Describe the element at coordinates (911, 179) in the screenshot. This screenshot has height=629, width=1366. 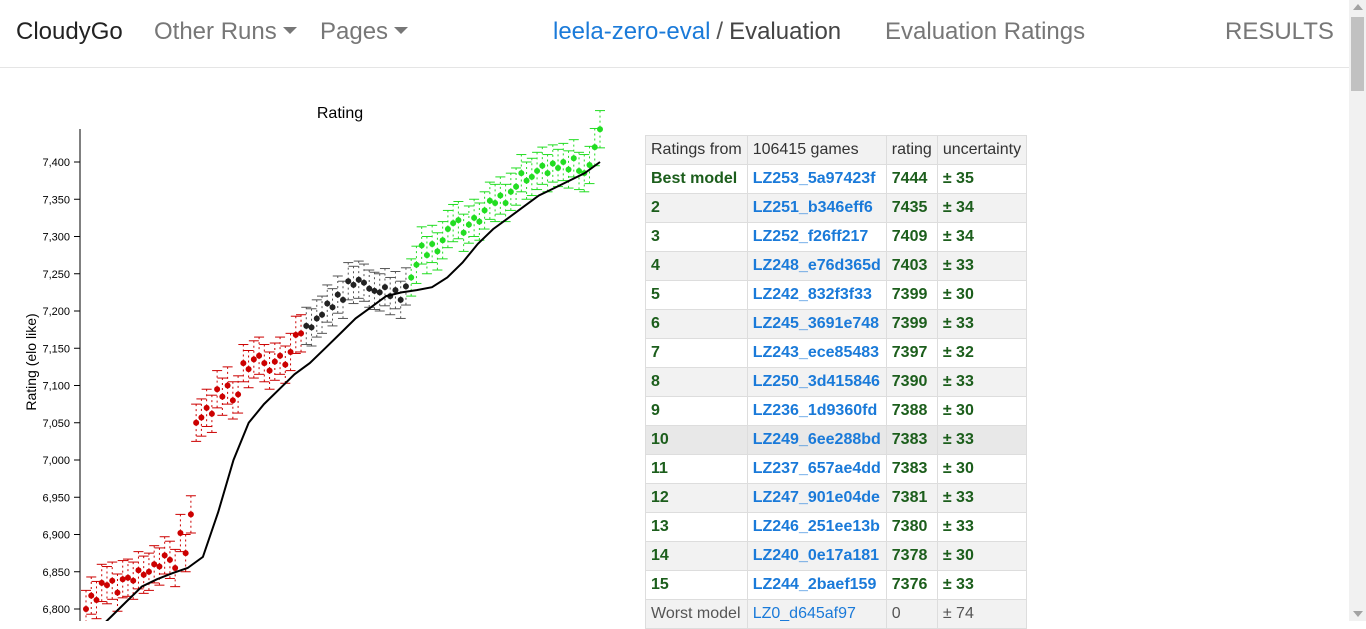
I see `rating-cell: 7444` at that location.